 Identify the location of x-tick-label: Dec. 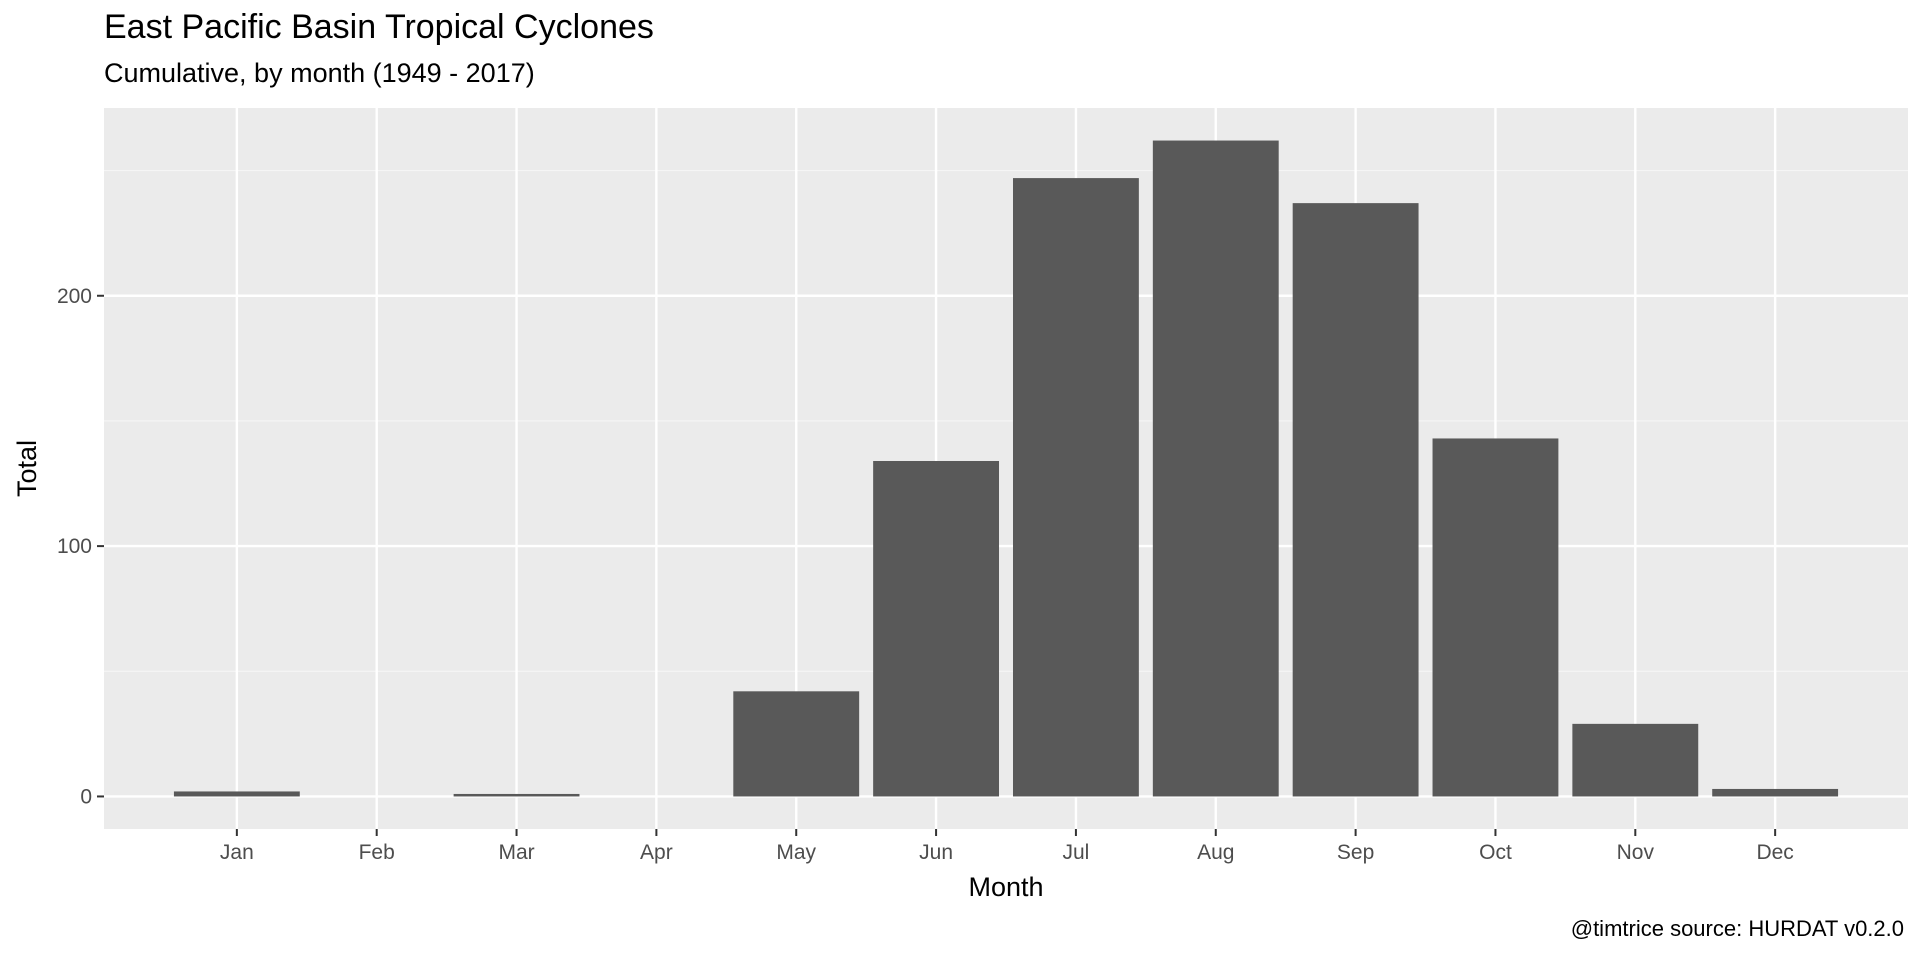
(1774, 852).